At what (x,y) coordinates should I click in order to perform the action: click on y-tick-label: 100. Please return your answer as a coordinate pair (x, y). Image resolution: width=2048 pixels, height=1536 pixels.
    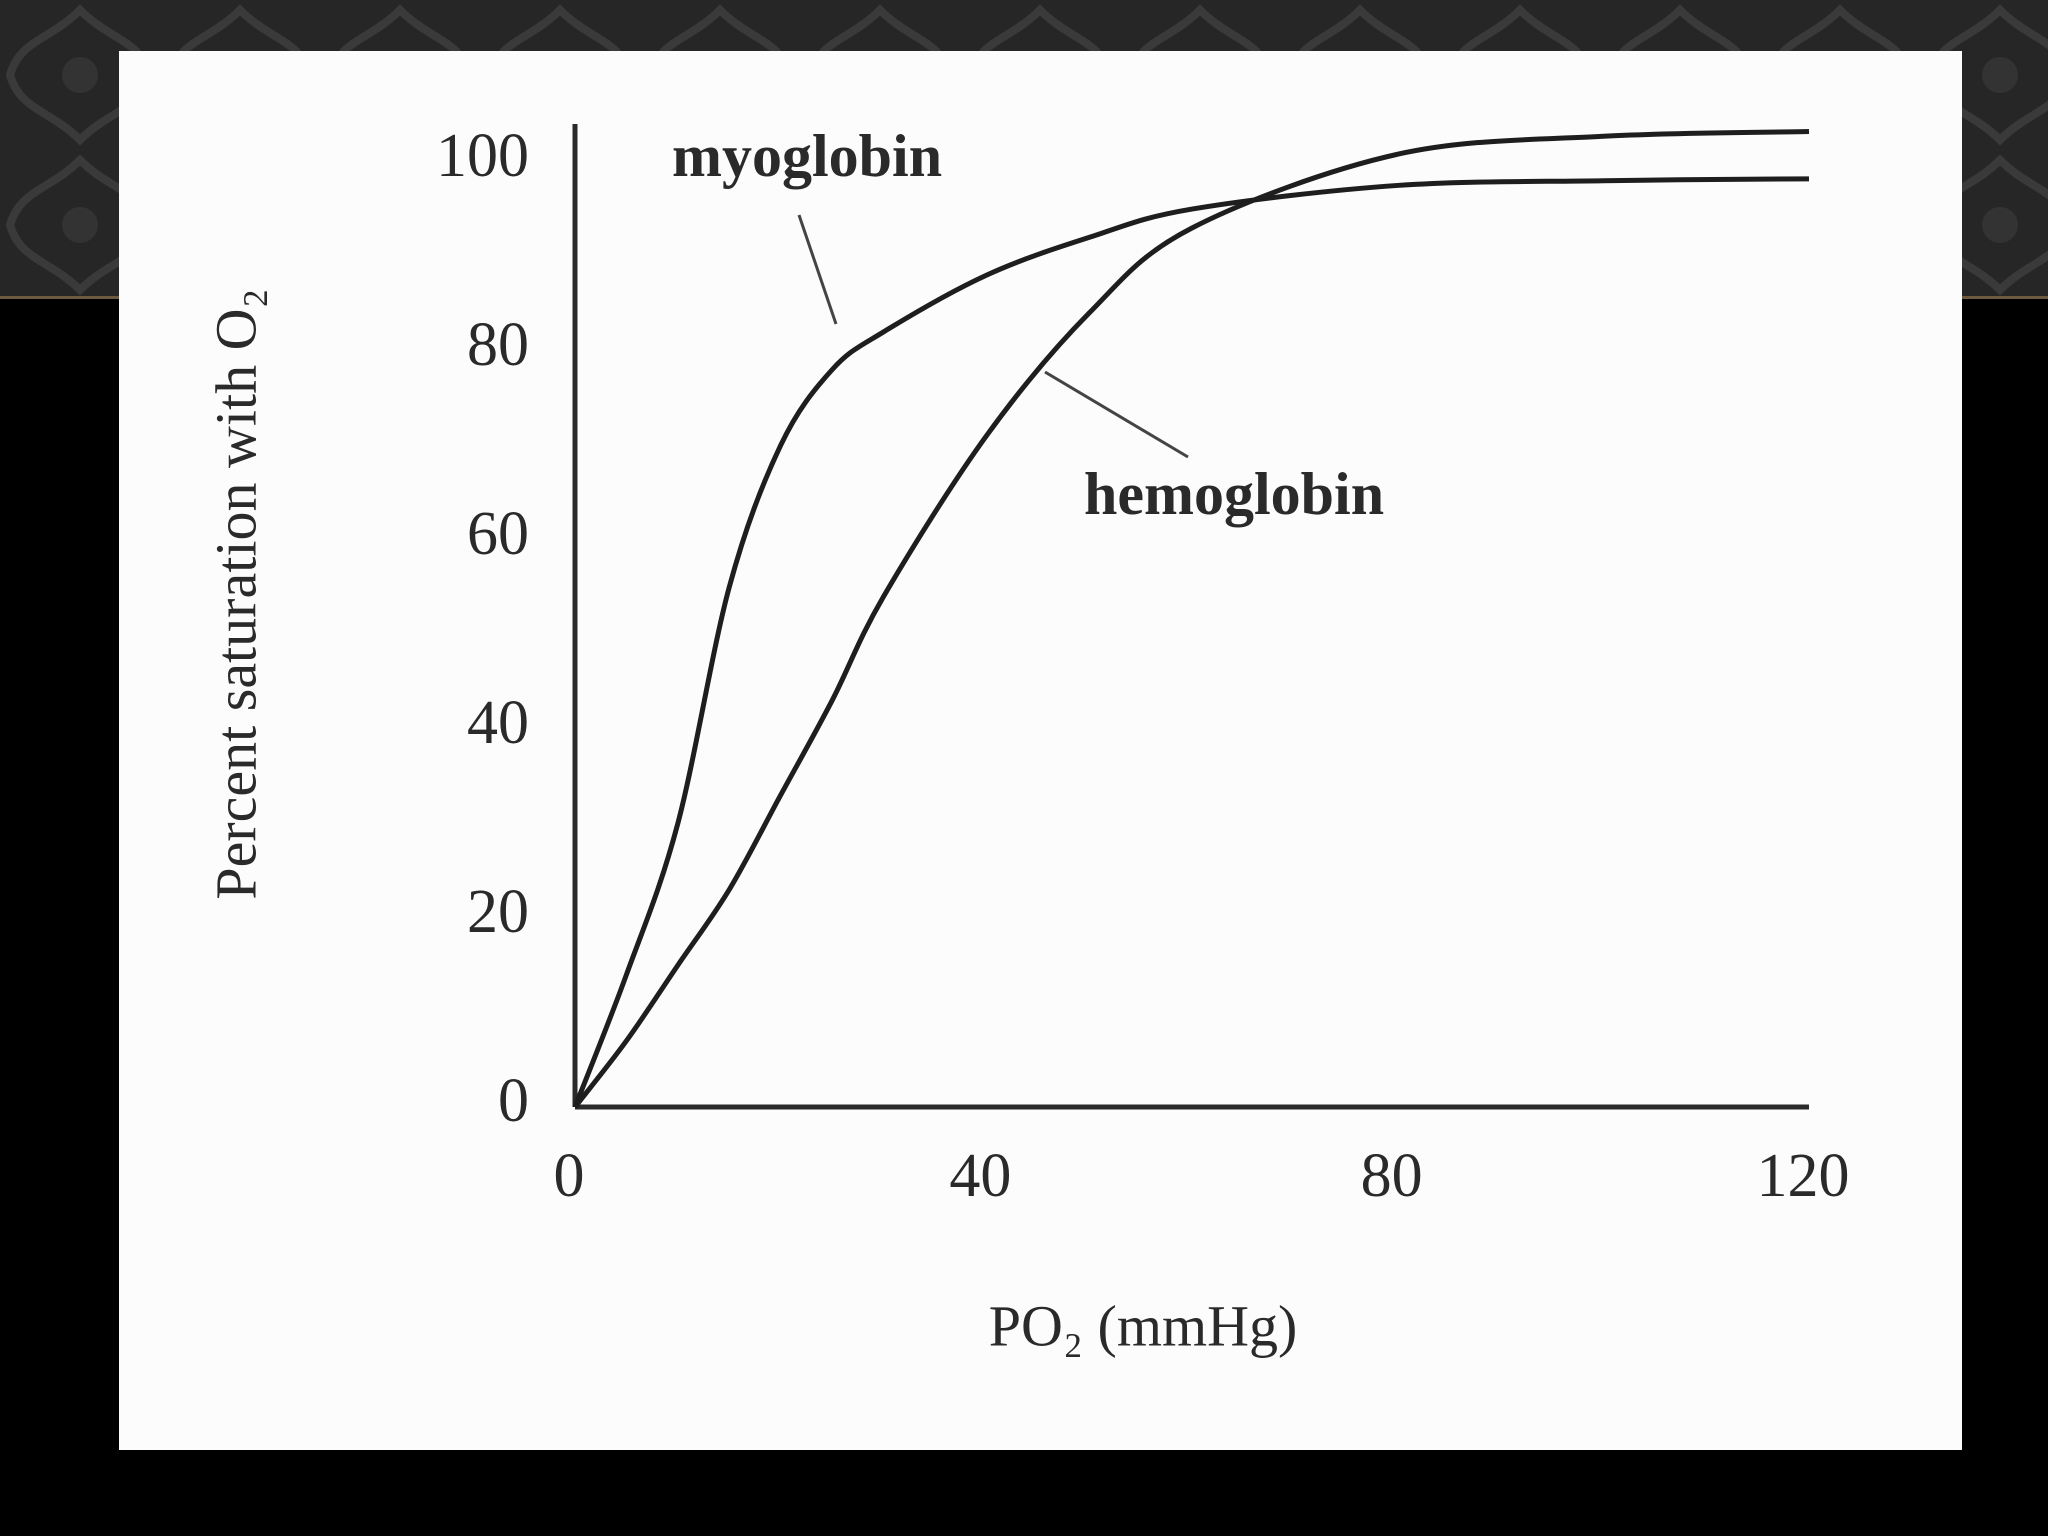
    Looking at the image, I should click on (482, 156).